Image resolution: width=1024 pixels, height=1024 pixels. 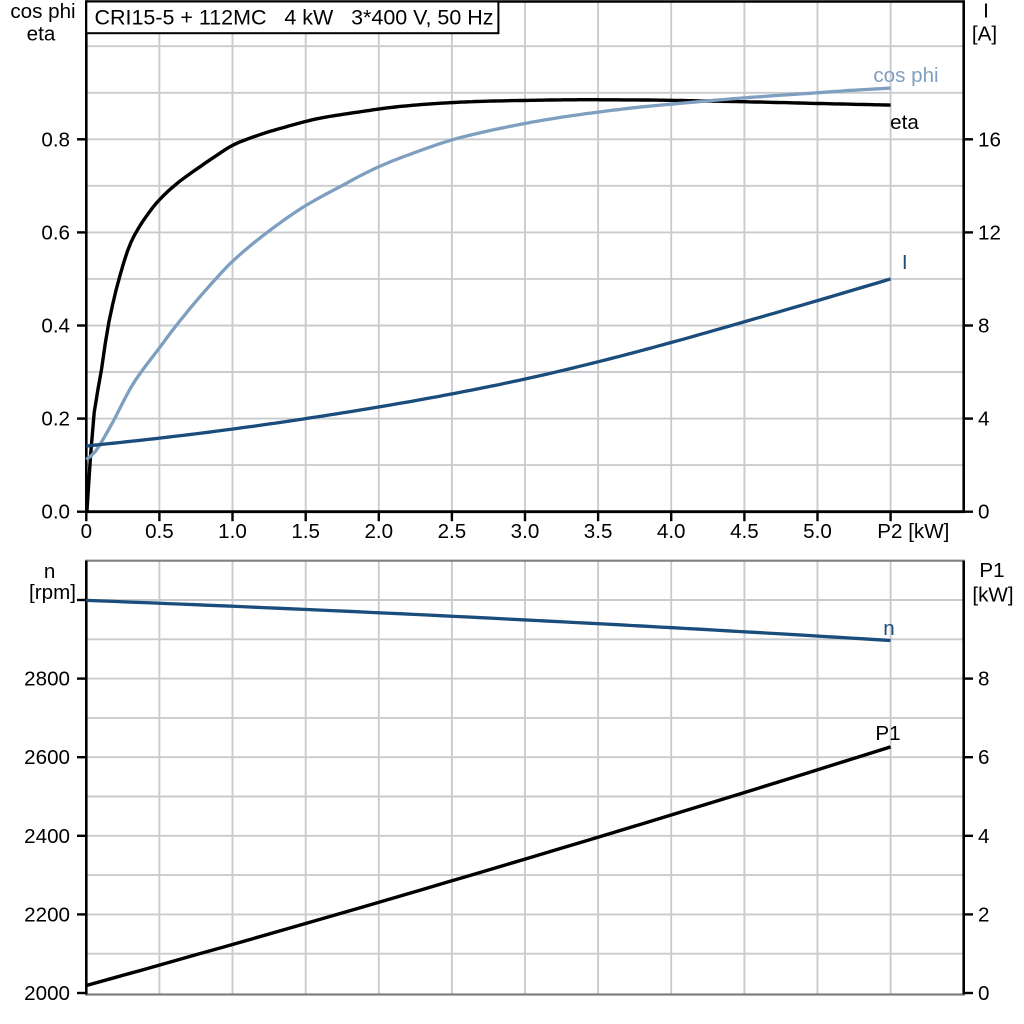 I want to click on svg-text: 6, so click(x=983, y=757).